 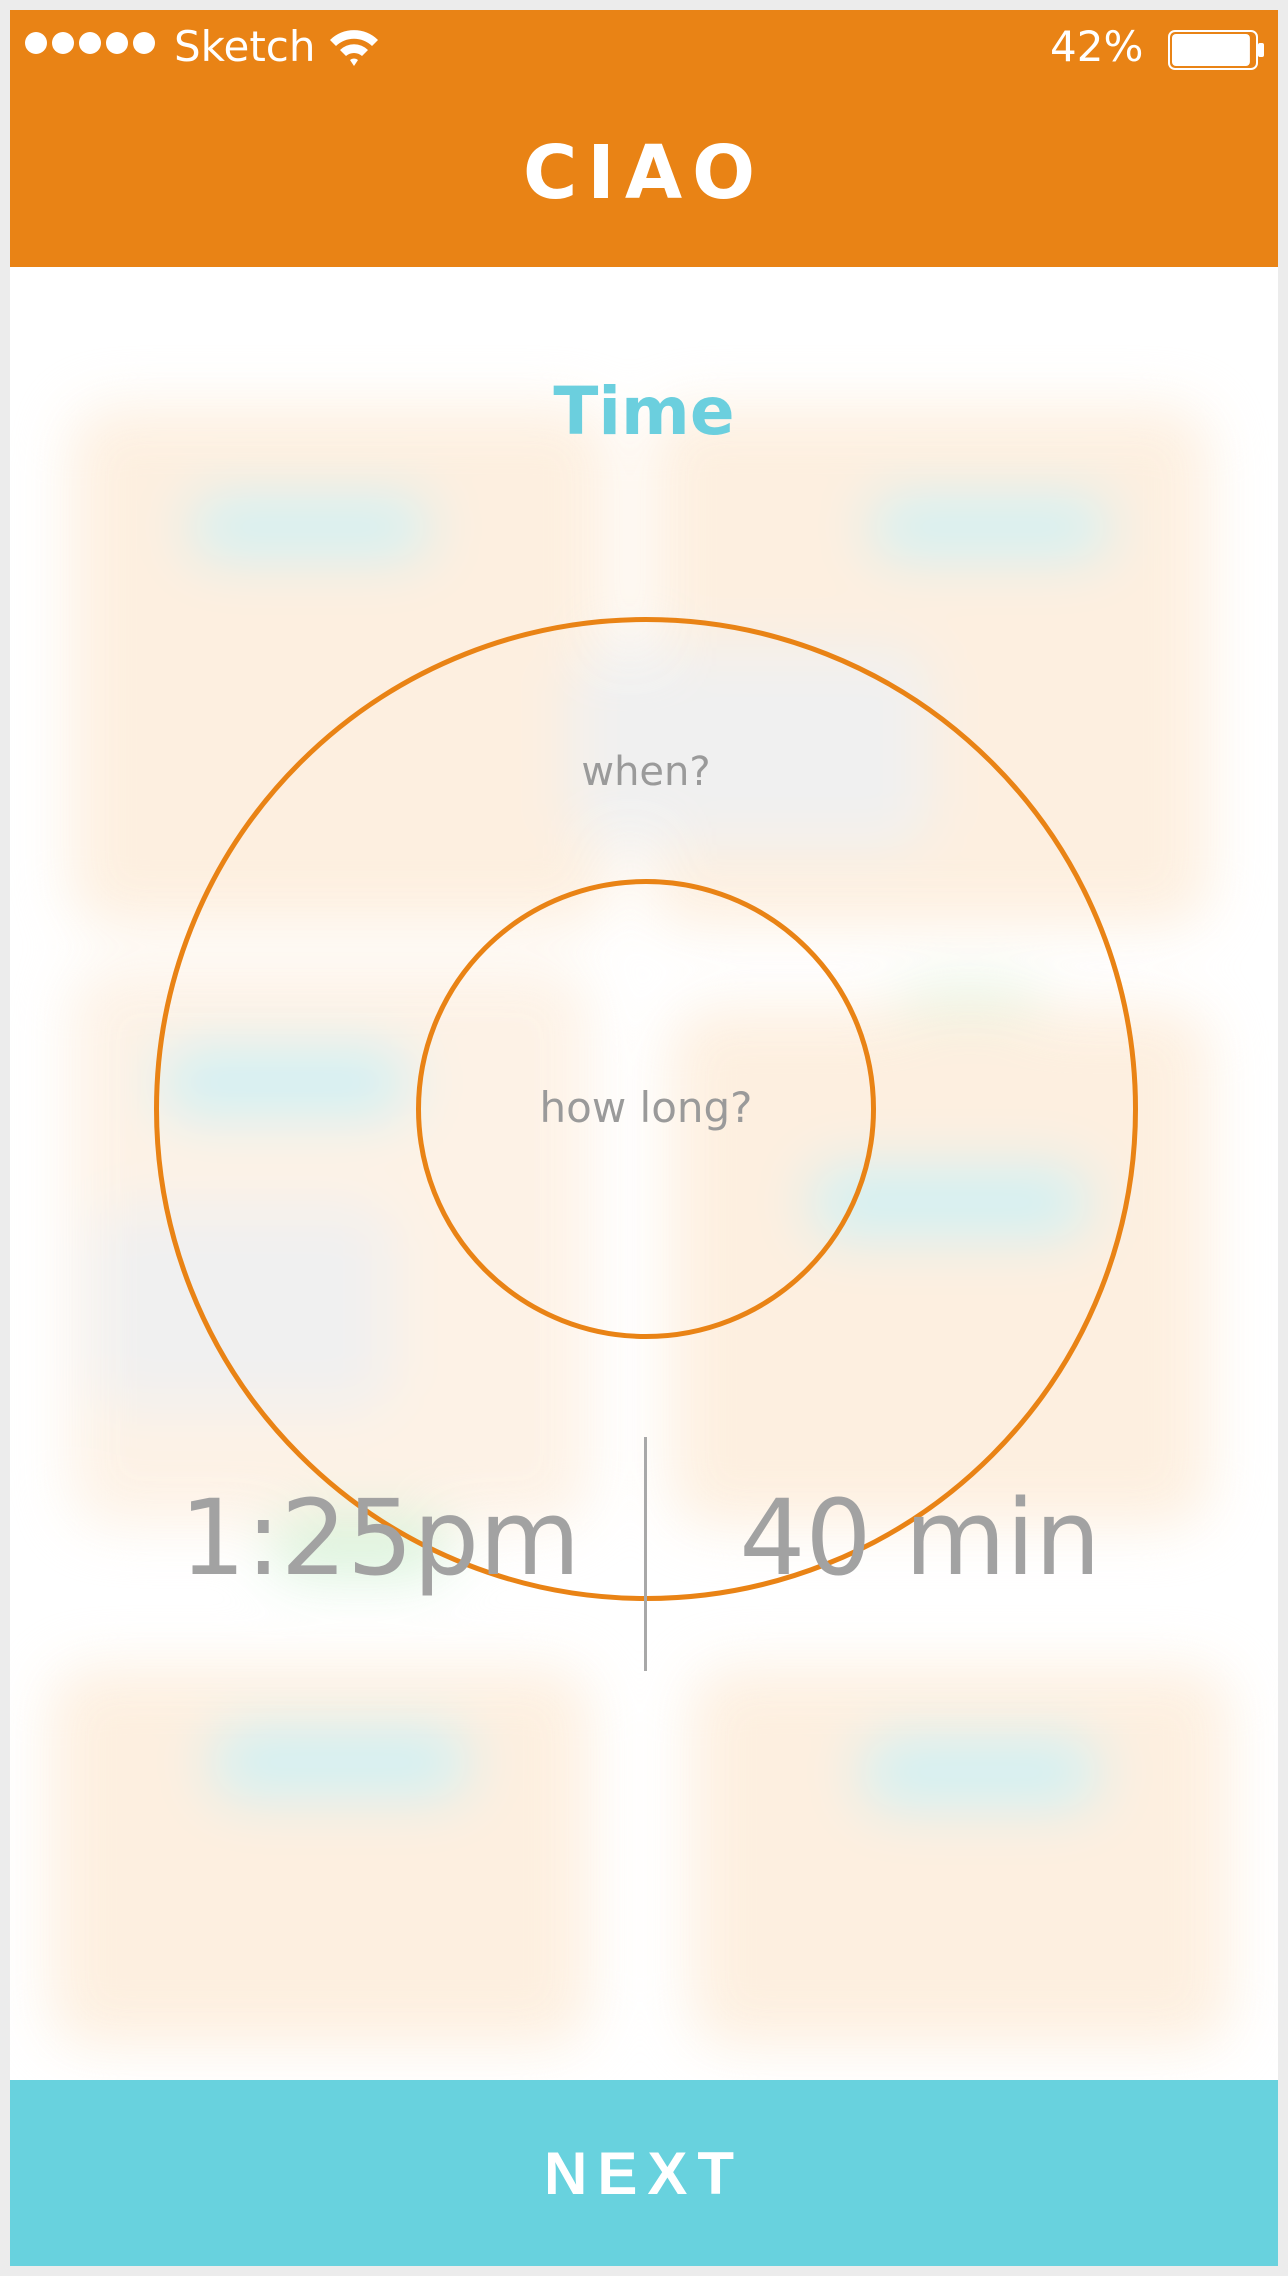 I want to click on app-title: CIAO, so click(x=644, y=173).